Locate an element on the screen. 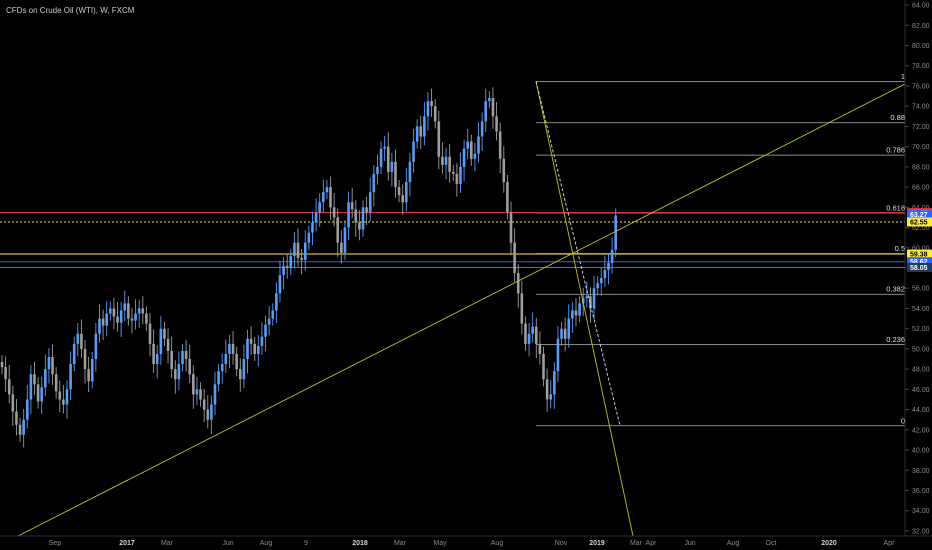 The width and height of the screenshot is (932, 550). time-tick-label: May is located at coordinates (440, 543).